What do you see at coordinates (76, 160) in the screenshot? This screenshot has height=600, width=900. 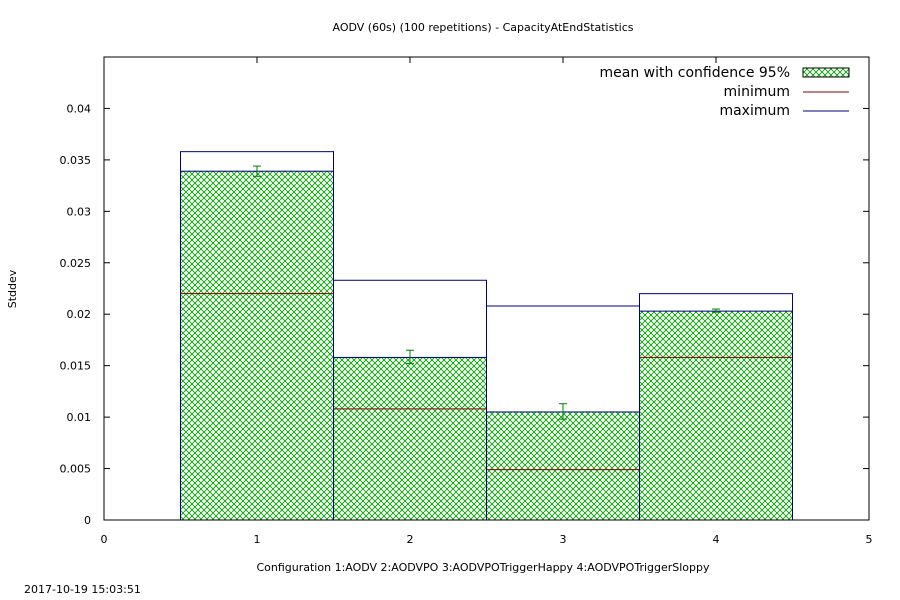 I see `y-tick-label: 0.035` at bounding box center [76, 160].